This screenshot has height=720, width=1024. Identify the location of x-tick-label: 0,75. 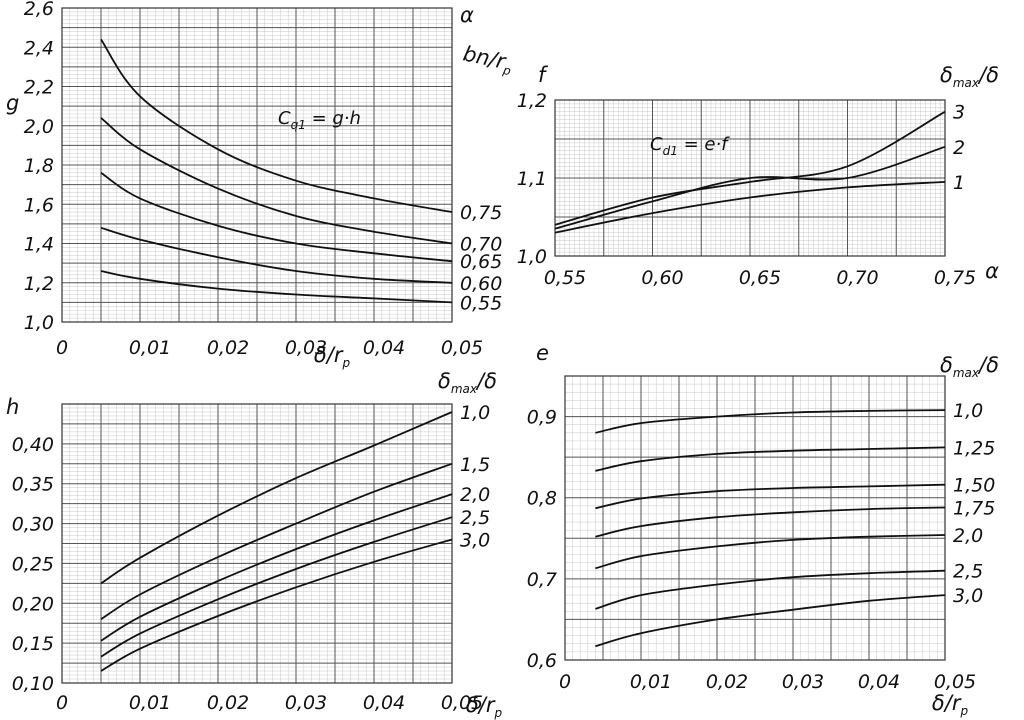
(955, 278).